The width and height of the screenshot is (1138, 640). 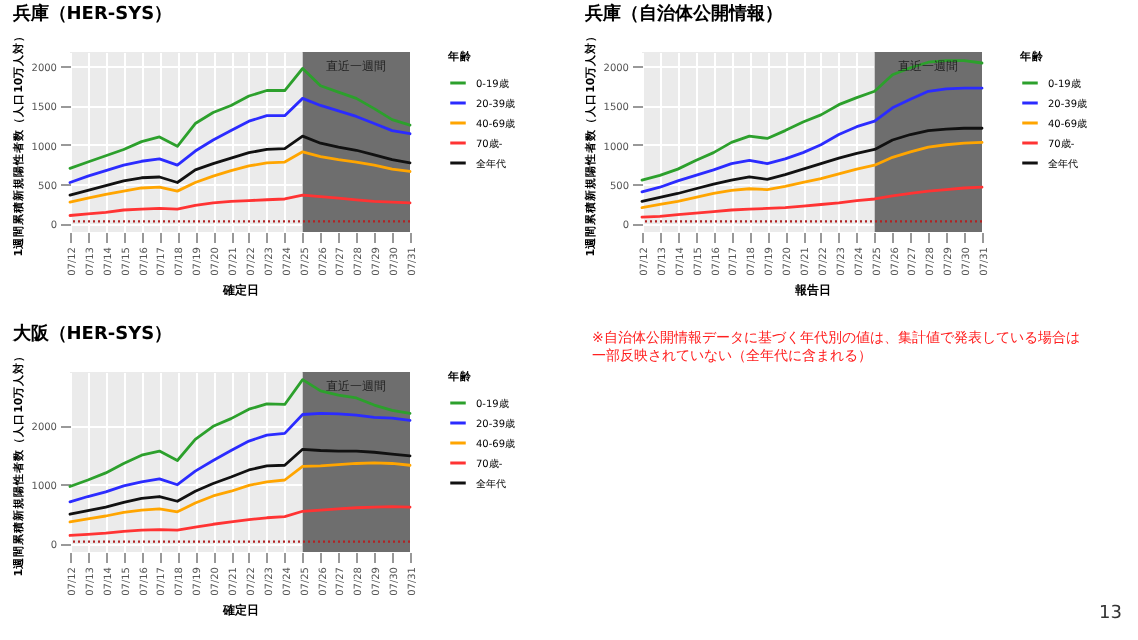 What do you see at coordinates (1110, 614) in the screenshot?
I see `text: 13` at bounding box center [1110, 614].